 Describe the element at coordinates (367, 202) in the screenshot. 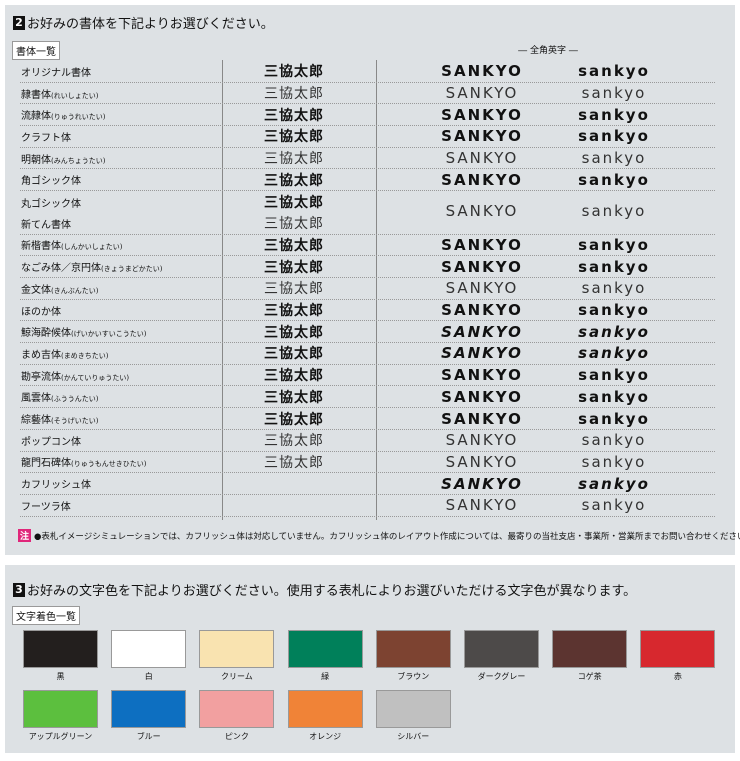

I see `font-row: 丸ゴシック体 三協太郎` at that location.